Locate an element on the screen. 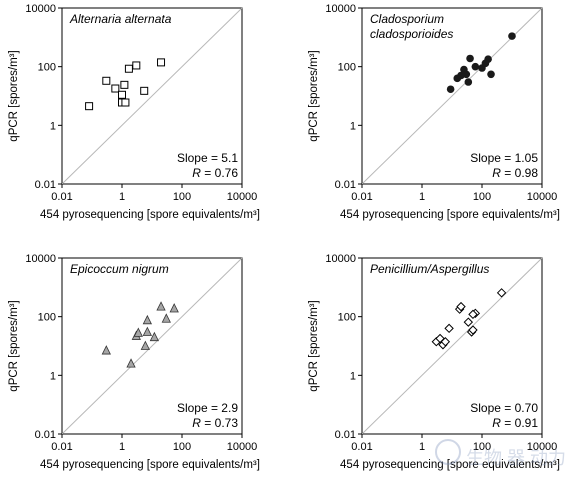 This screenshot has height=483, width=582. watermark: 生物 器 动力 is located at coordinates (500, 453).